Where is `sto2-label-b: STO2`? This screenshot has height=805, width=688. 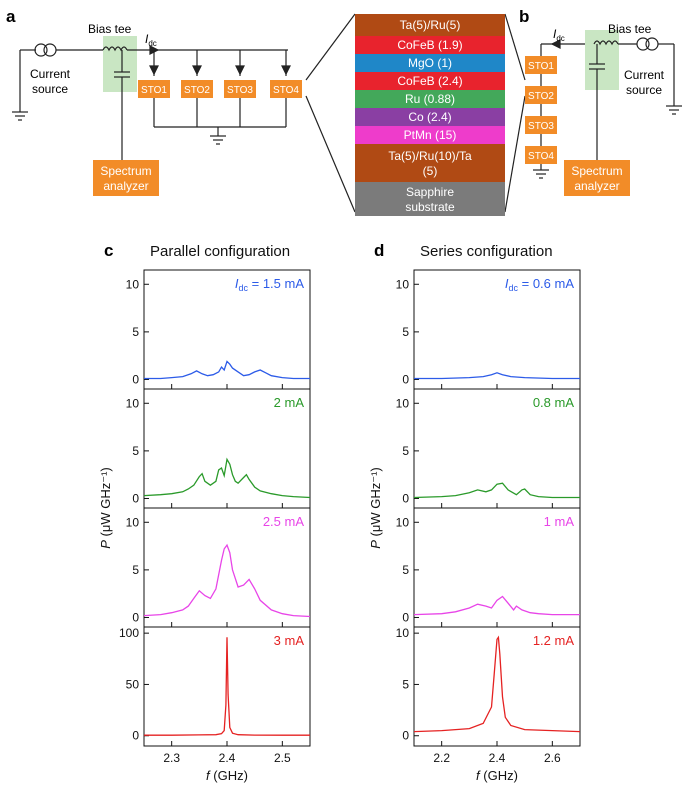
sto2-label-b: STO2 is located at coordinates (541, 96).